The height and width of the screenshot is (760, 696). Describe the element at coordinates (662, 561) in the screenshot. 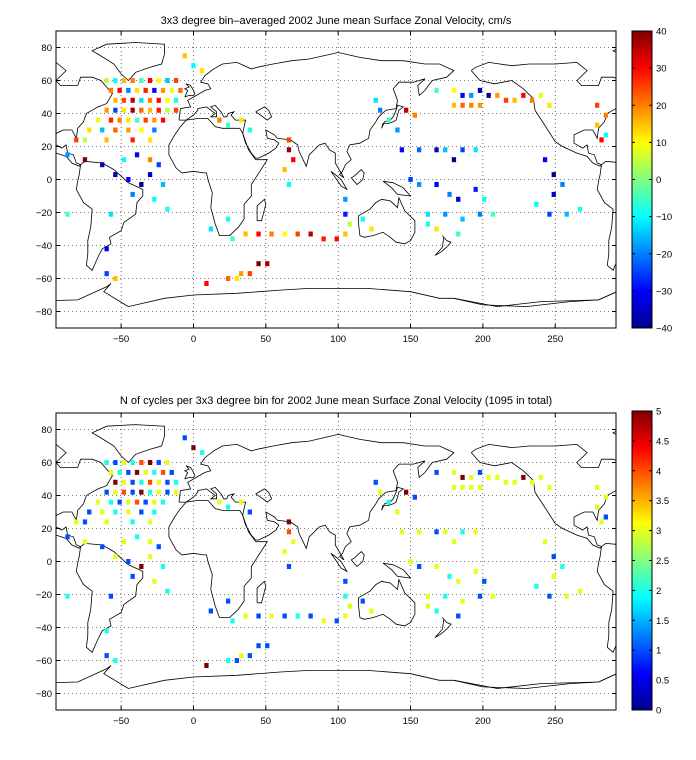

I see `colorbar-tick-label: 2.5` at that location.